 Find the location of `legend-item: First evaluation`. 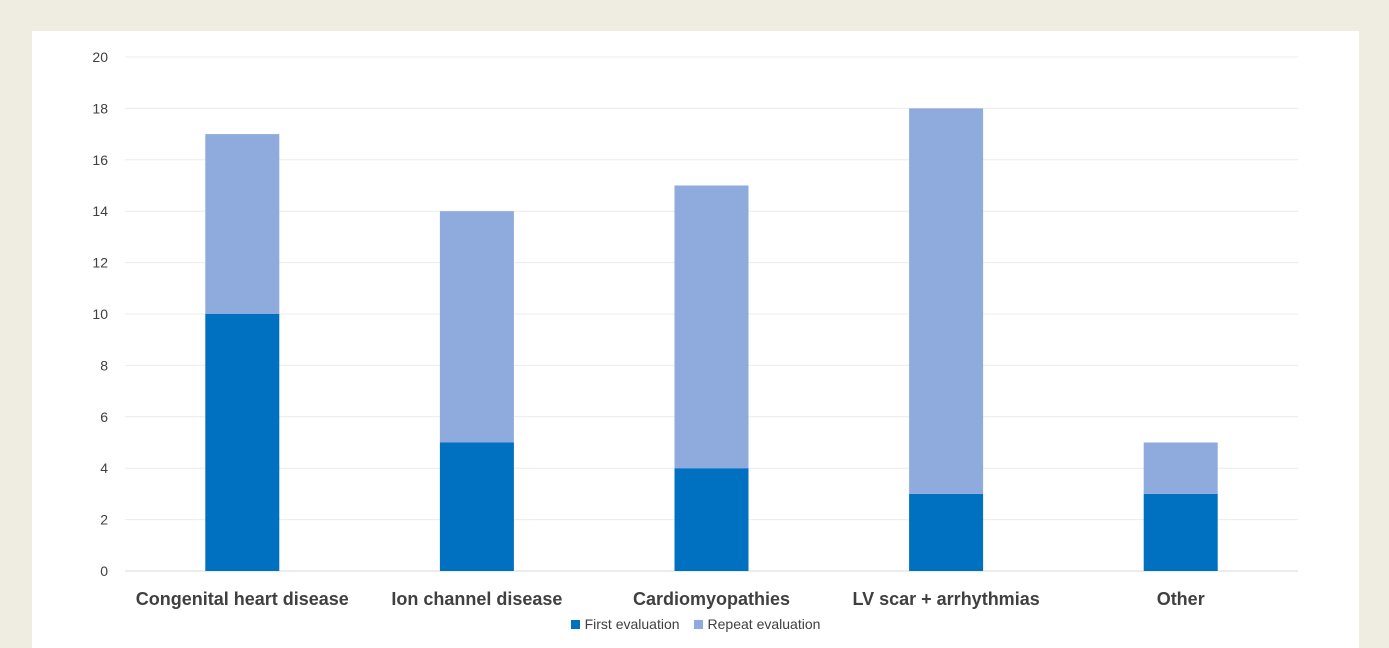

legend-item: First evaluation is located at coordinates (625, 624).